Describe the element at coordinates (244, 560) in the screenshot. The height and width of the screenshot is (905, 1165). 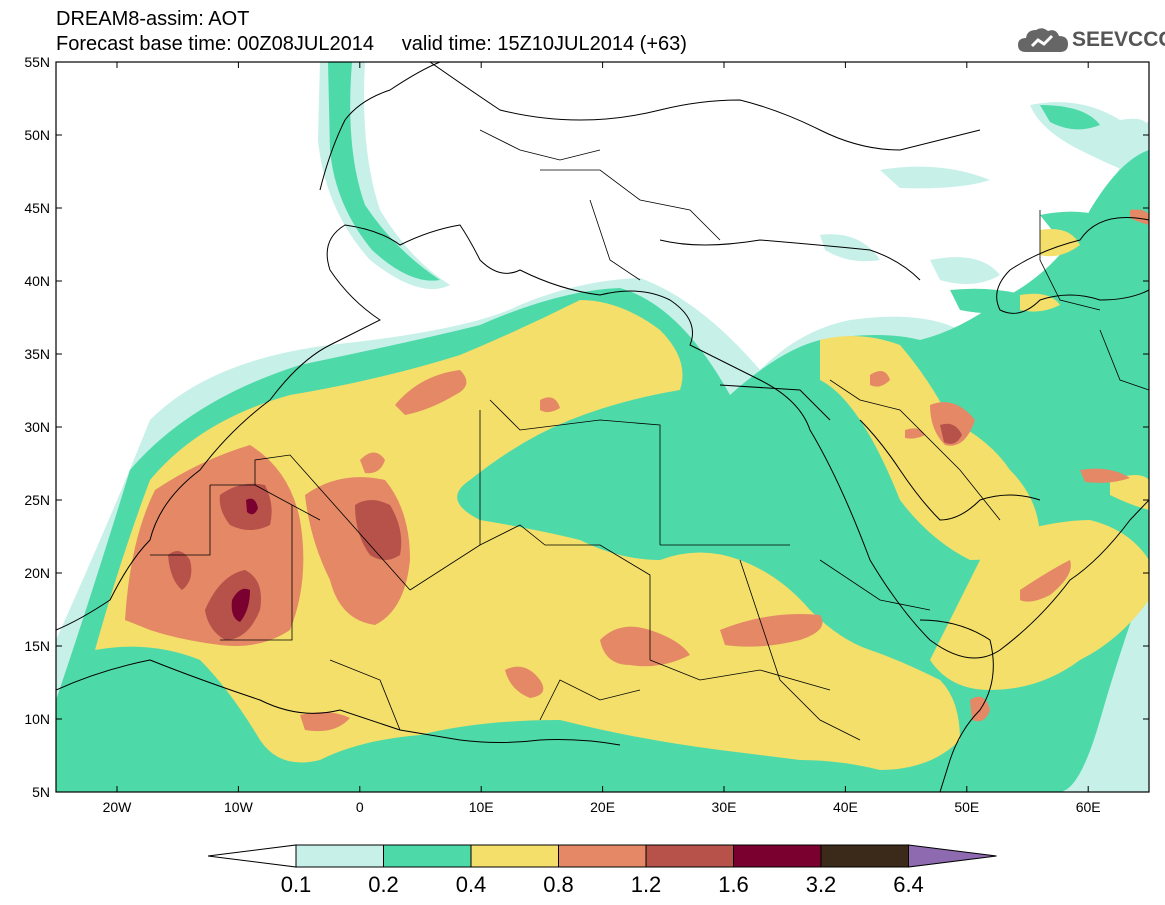
I see `aot-level-1.6` at that location.